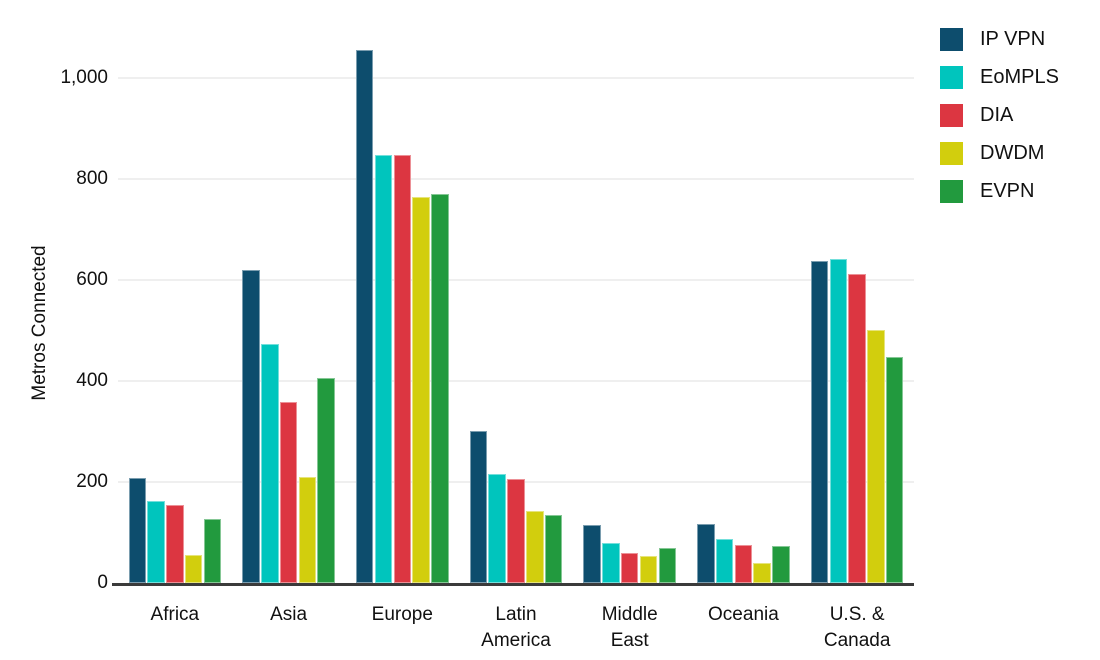 The image size is (1100, 660). Describe the element at coordinates (516, 627) in the screenshot. I see `x-tick-label: Latin America` at that location.